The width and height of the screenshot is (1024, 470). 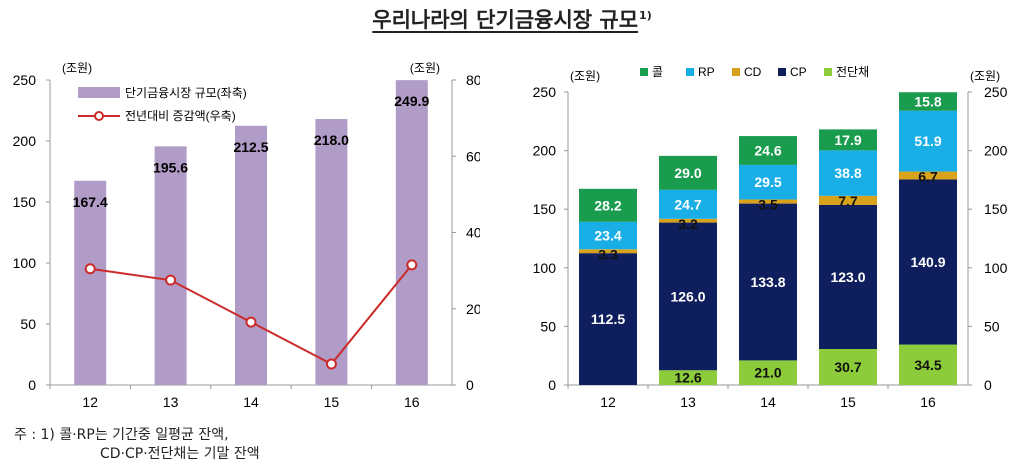 What do you see at coordinates (137, 445) in the screenshot?
I see `footnote: 주 : 1) 콜·RP는 기간중 일평균 잔액, CD·CP·전단채는 기말 잔액` at bounding box center [137, 445].